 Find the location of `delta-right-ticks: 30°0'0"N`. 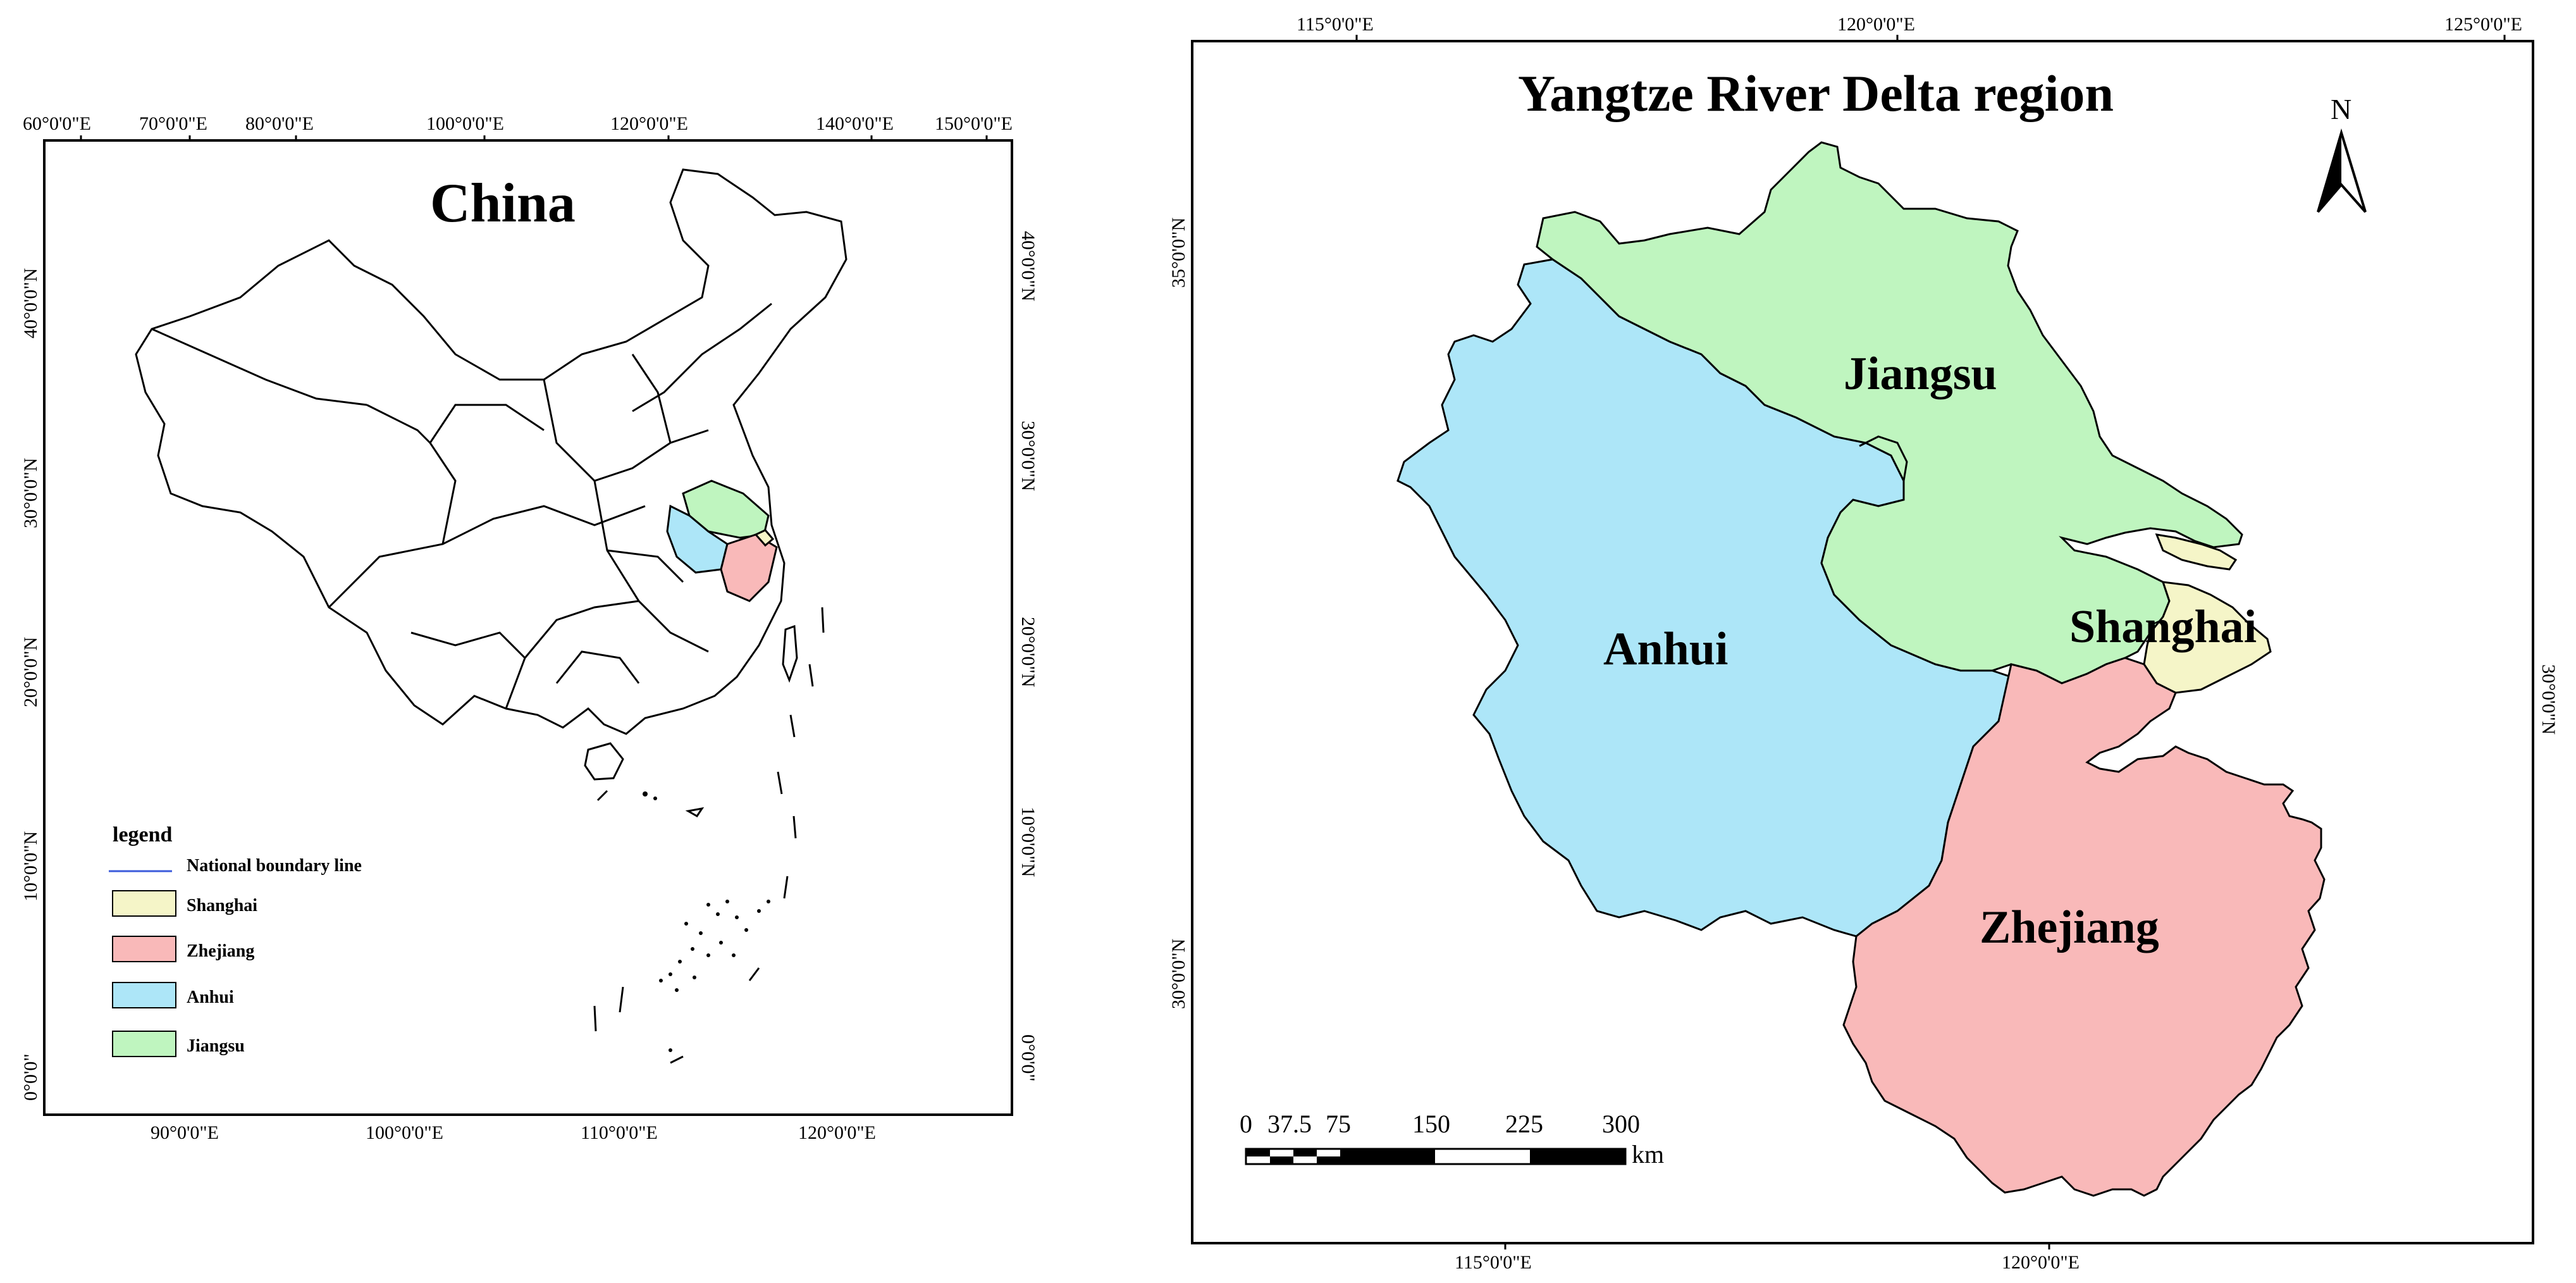

delta-right-ticks: 30°0'0"N is located at coordinates (2548, 699).